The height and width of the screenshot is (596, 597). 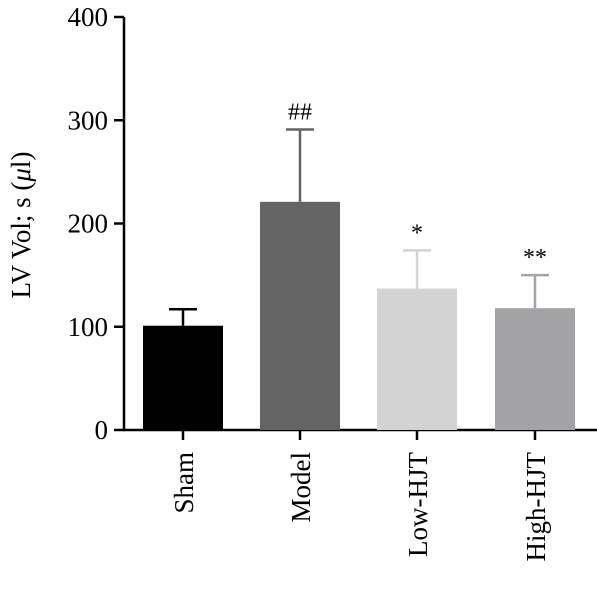 I want to click on x-tick-label-3: High-HJT, so click(x=536, y=507).